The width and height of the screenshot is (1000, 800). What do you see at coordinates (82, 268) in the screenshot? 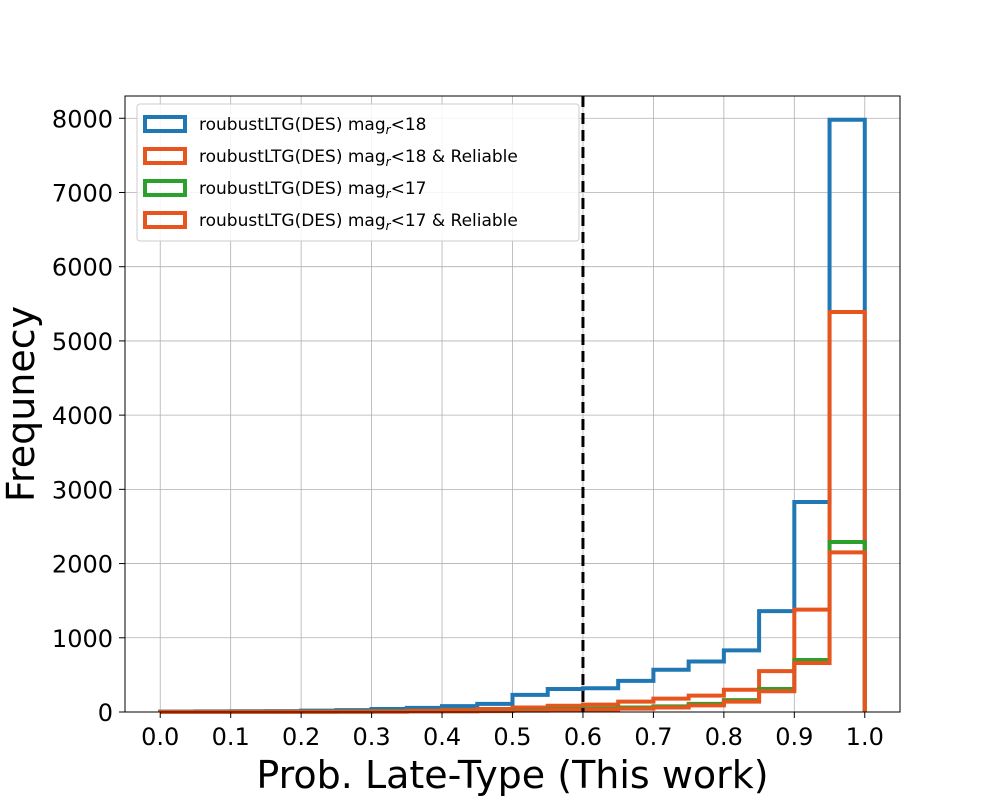
I see `y-tick-label-6: 6000` at bounding box center [82, 268].